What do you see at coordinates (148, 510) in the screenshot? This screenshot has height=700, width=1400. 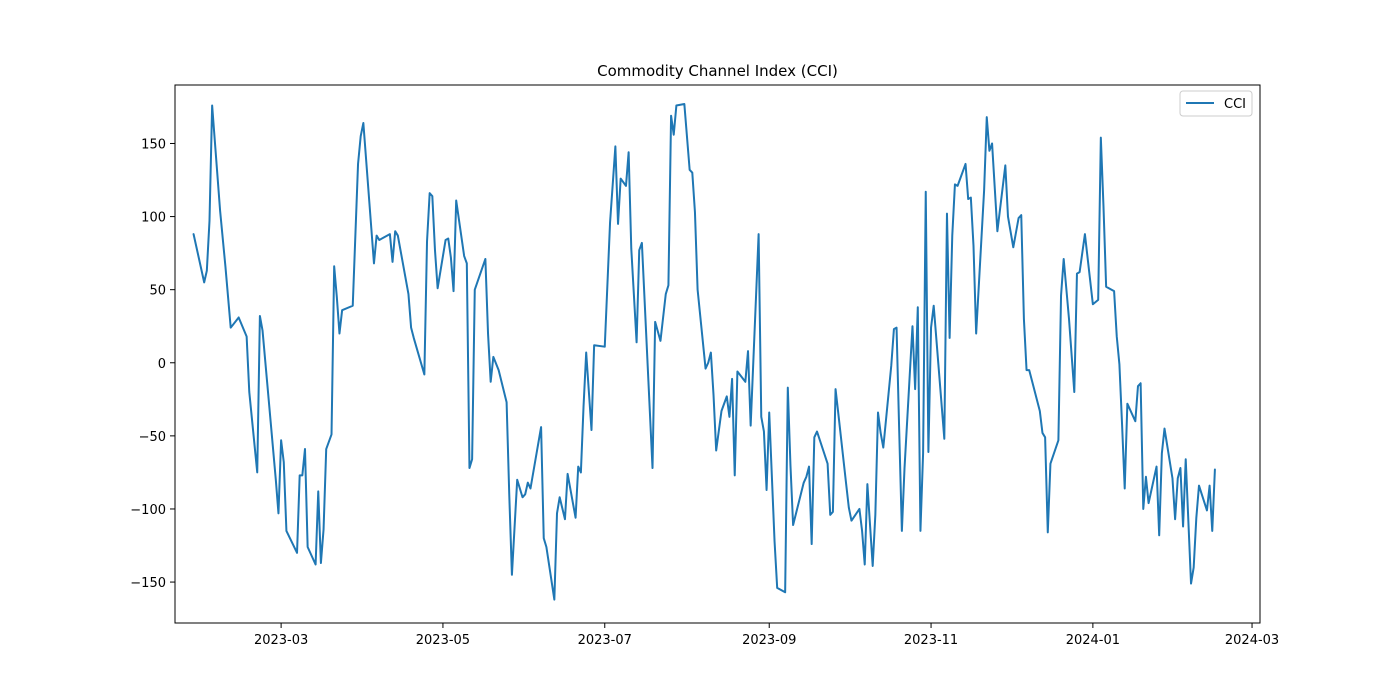 I see `y-tick-label: −100` at bounding box center [148, 510].